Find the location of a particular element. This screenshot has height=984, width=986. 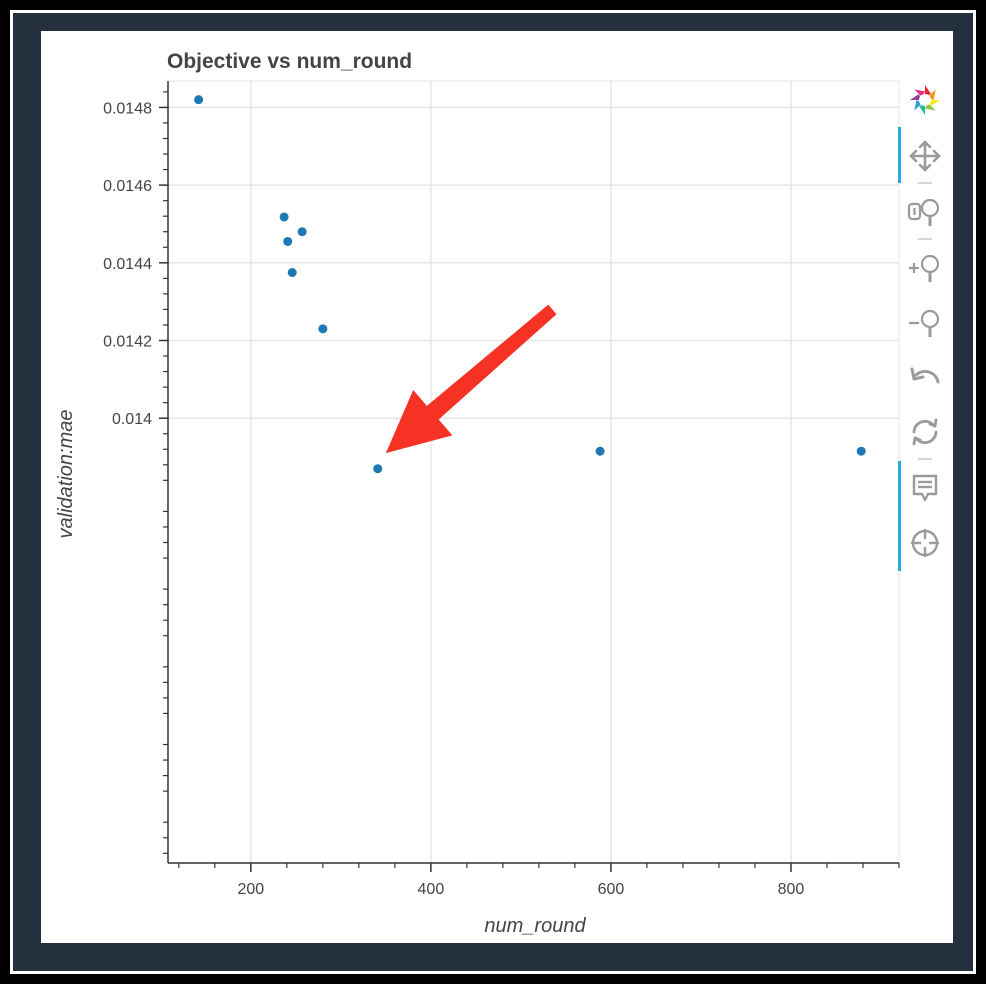

undo-icon is located at coordinates (925, 377).